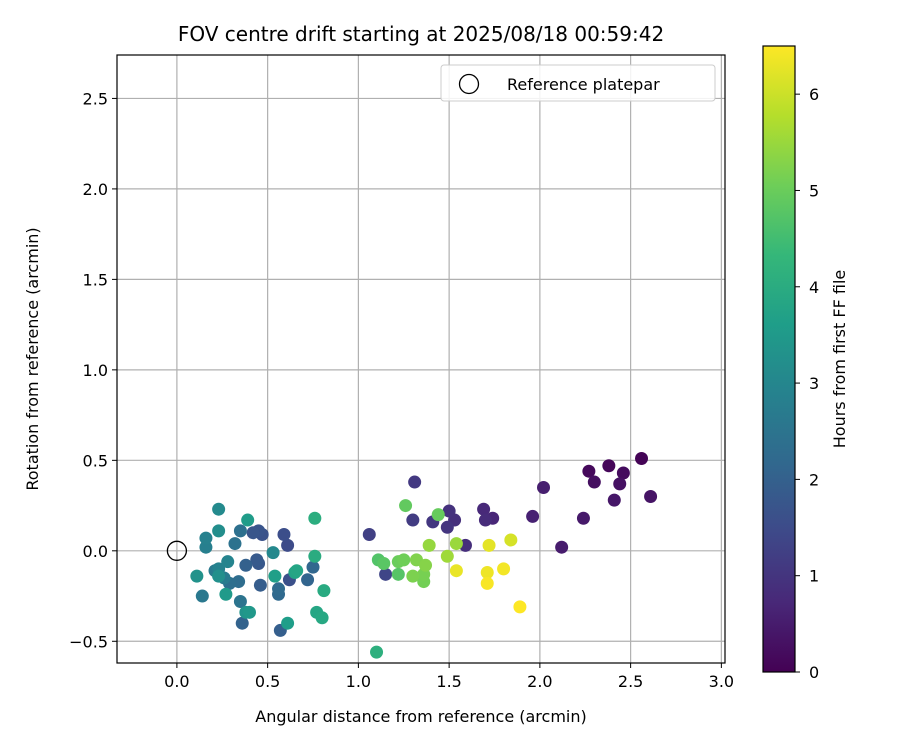  Describe the element at coordinates (814, 479) in the screenshot. I see `colorbar-tick-label: 2` at that location.